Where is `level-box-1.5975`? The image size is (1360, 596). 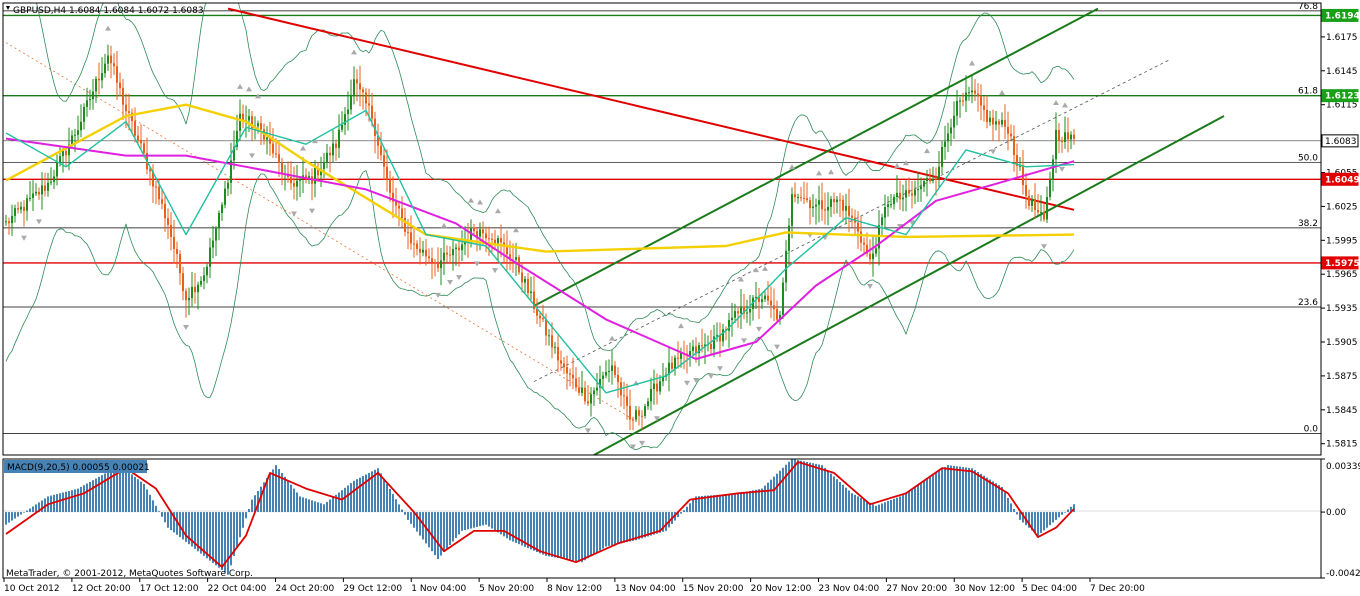
level-box-1.5975 is located at coordinates (1340, 263).